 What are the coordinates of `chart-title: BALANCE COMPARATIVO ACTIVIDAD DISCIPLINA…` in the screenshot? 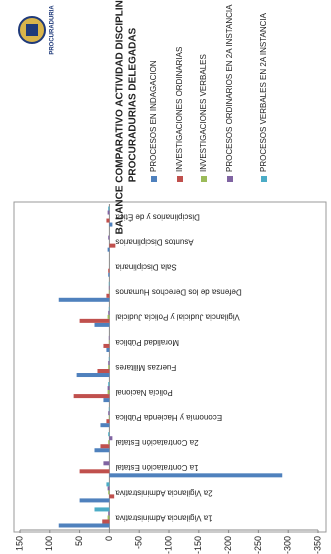 It's located at (120, 117).